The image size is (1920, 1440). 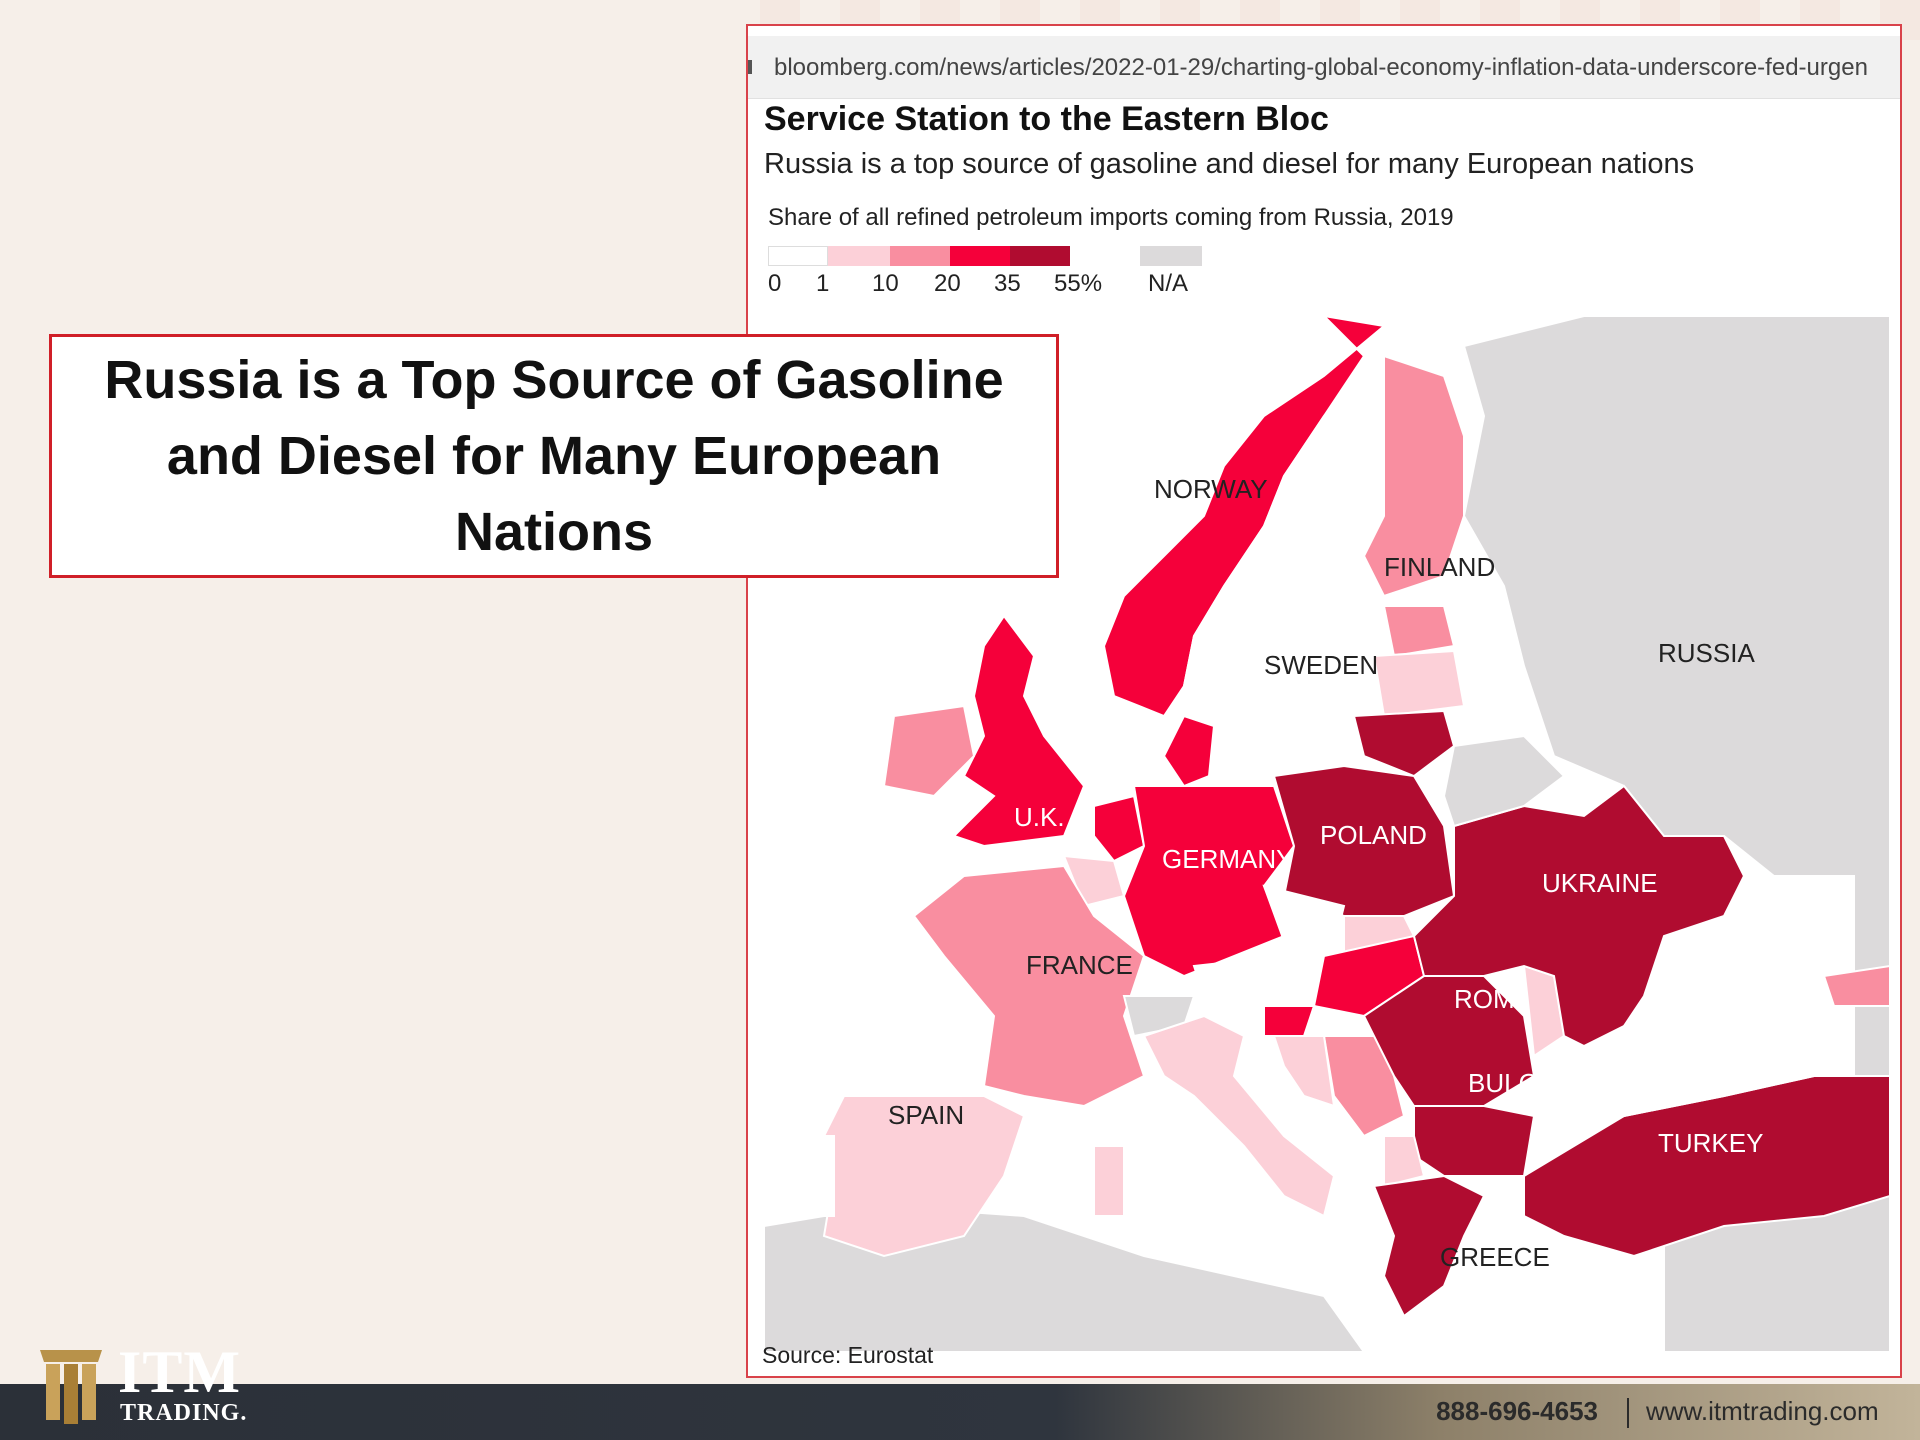 I want to click on region-italy, so click(x=1239, y=1116).